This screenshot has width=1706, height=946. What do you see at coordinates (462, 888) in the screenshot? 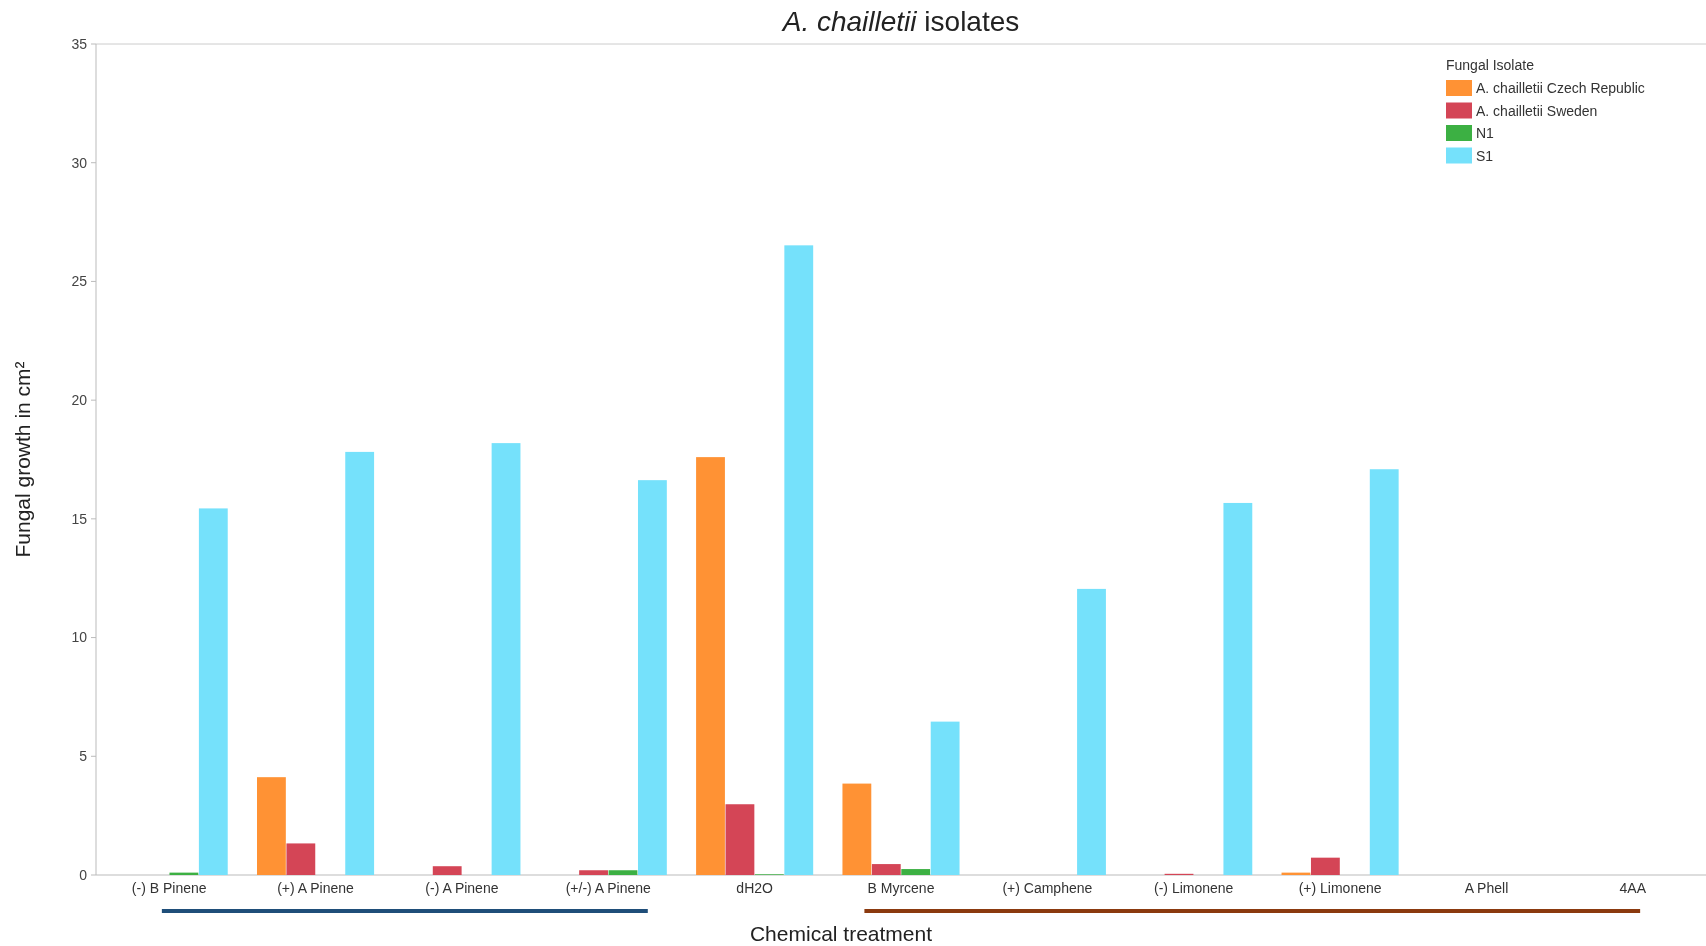
I see `x-tick-label: (-) A Pinene` at bounding box center [462, 888].